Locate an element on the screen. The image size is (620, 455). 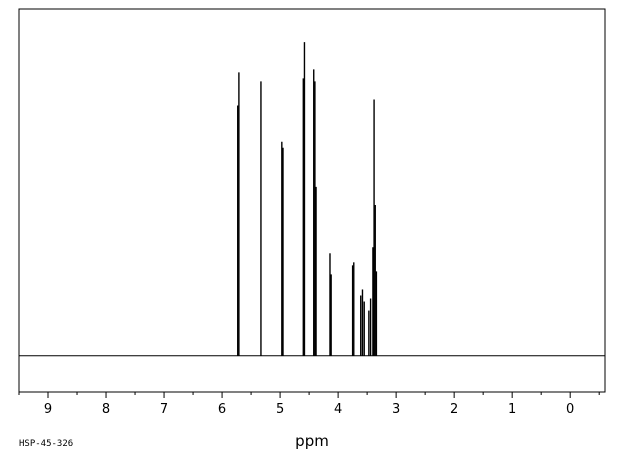
x-tick-label: 8 is located at coordinates (106, 409).